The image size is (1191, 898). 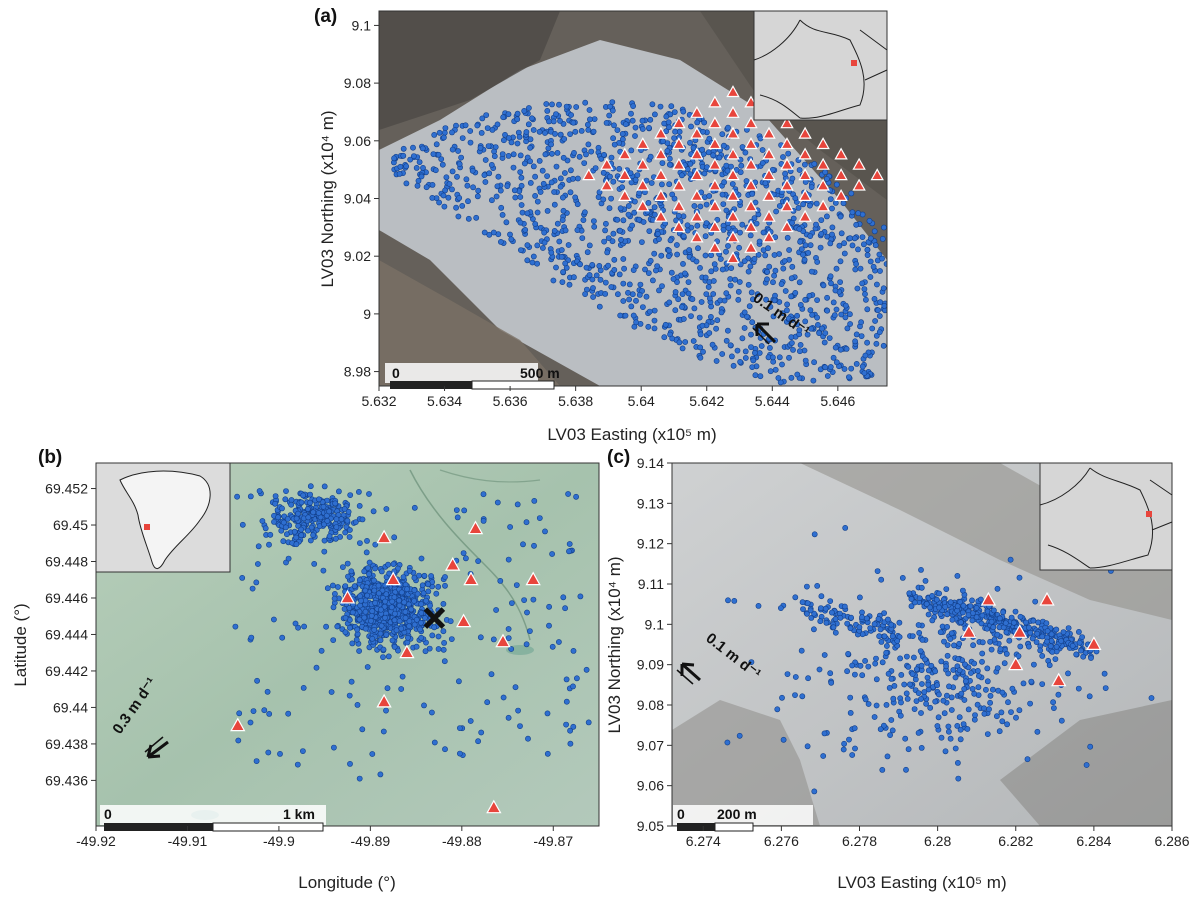 I want to click on x-marker-icon, so click(x=434, y=618).